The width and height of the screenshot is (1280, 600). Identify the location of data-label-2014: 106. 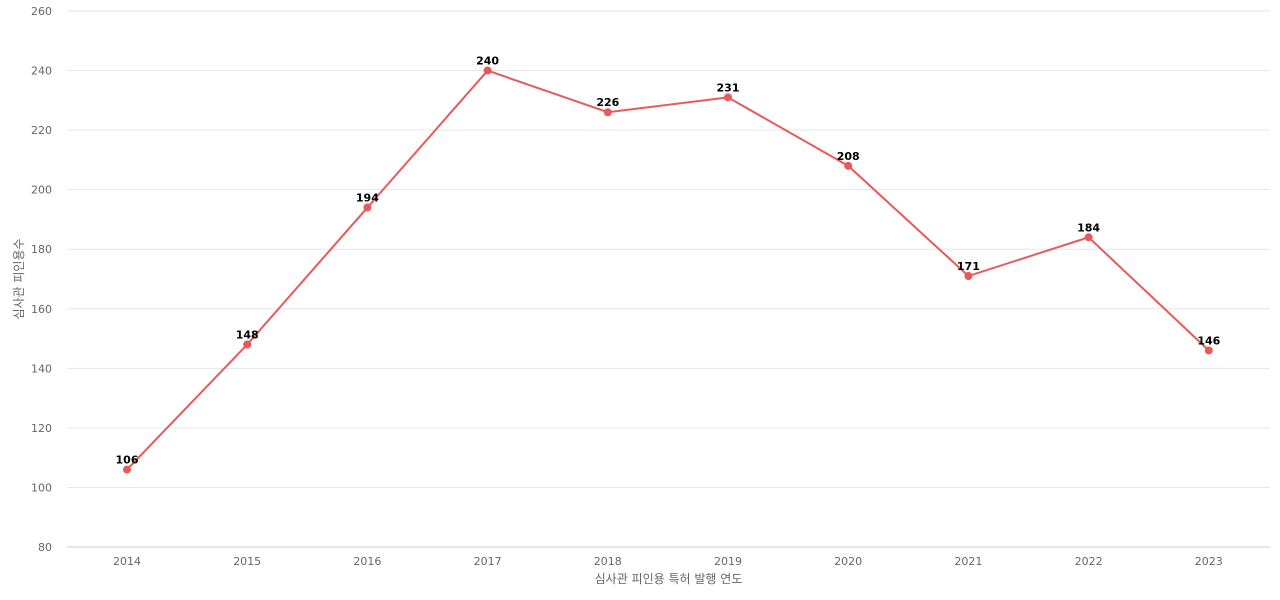
(127, 460).